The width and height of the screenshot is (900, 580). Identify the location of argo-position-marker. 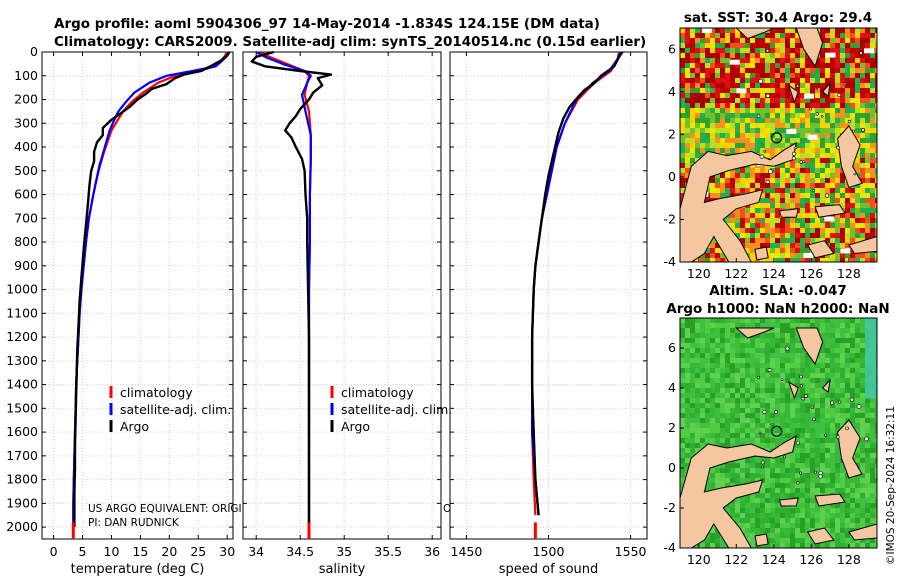
(777, 431).